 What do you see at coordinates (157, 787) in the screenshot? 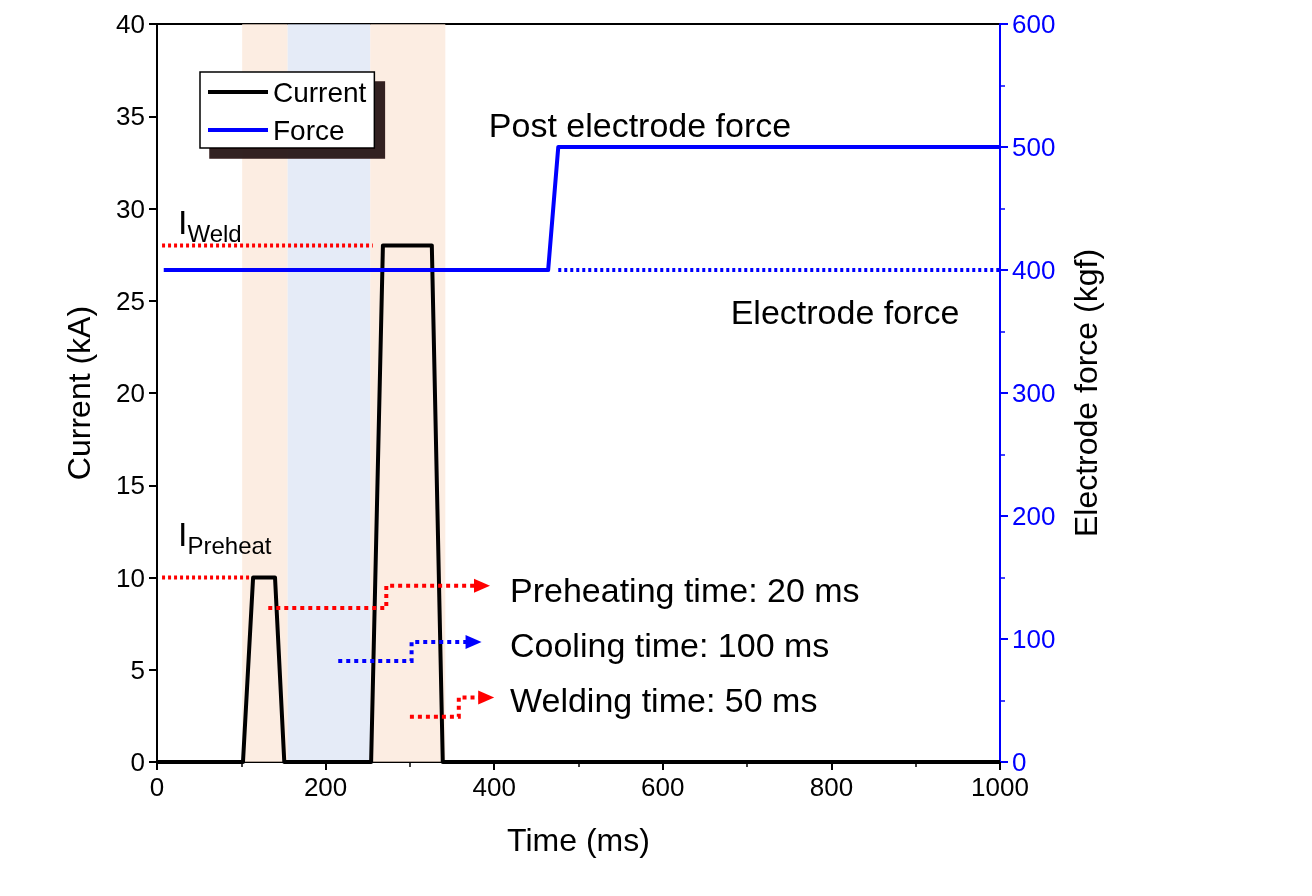
I see `x-tick-label: 0` at bounding box center [157, 787].